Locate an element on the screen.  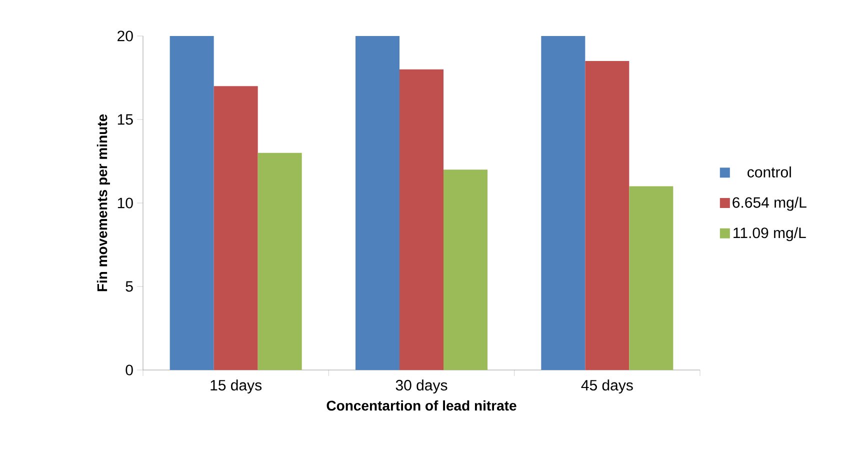
legend-label: control is located at coordinates (769, 172).